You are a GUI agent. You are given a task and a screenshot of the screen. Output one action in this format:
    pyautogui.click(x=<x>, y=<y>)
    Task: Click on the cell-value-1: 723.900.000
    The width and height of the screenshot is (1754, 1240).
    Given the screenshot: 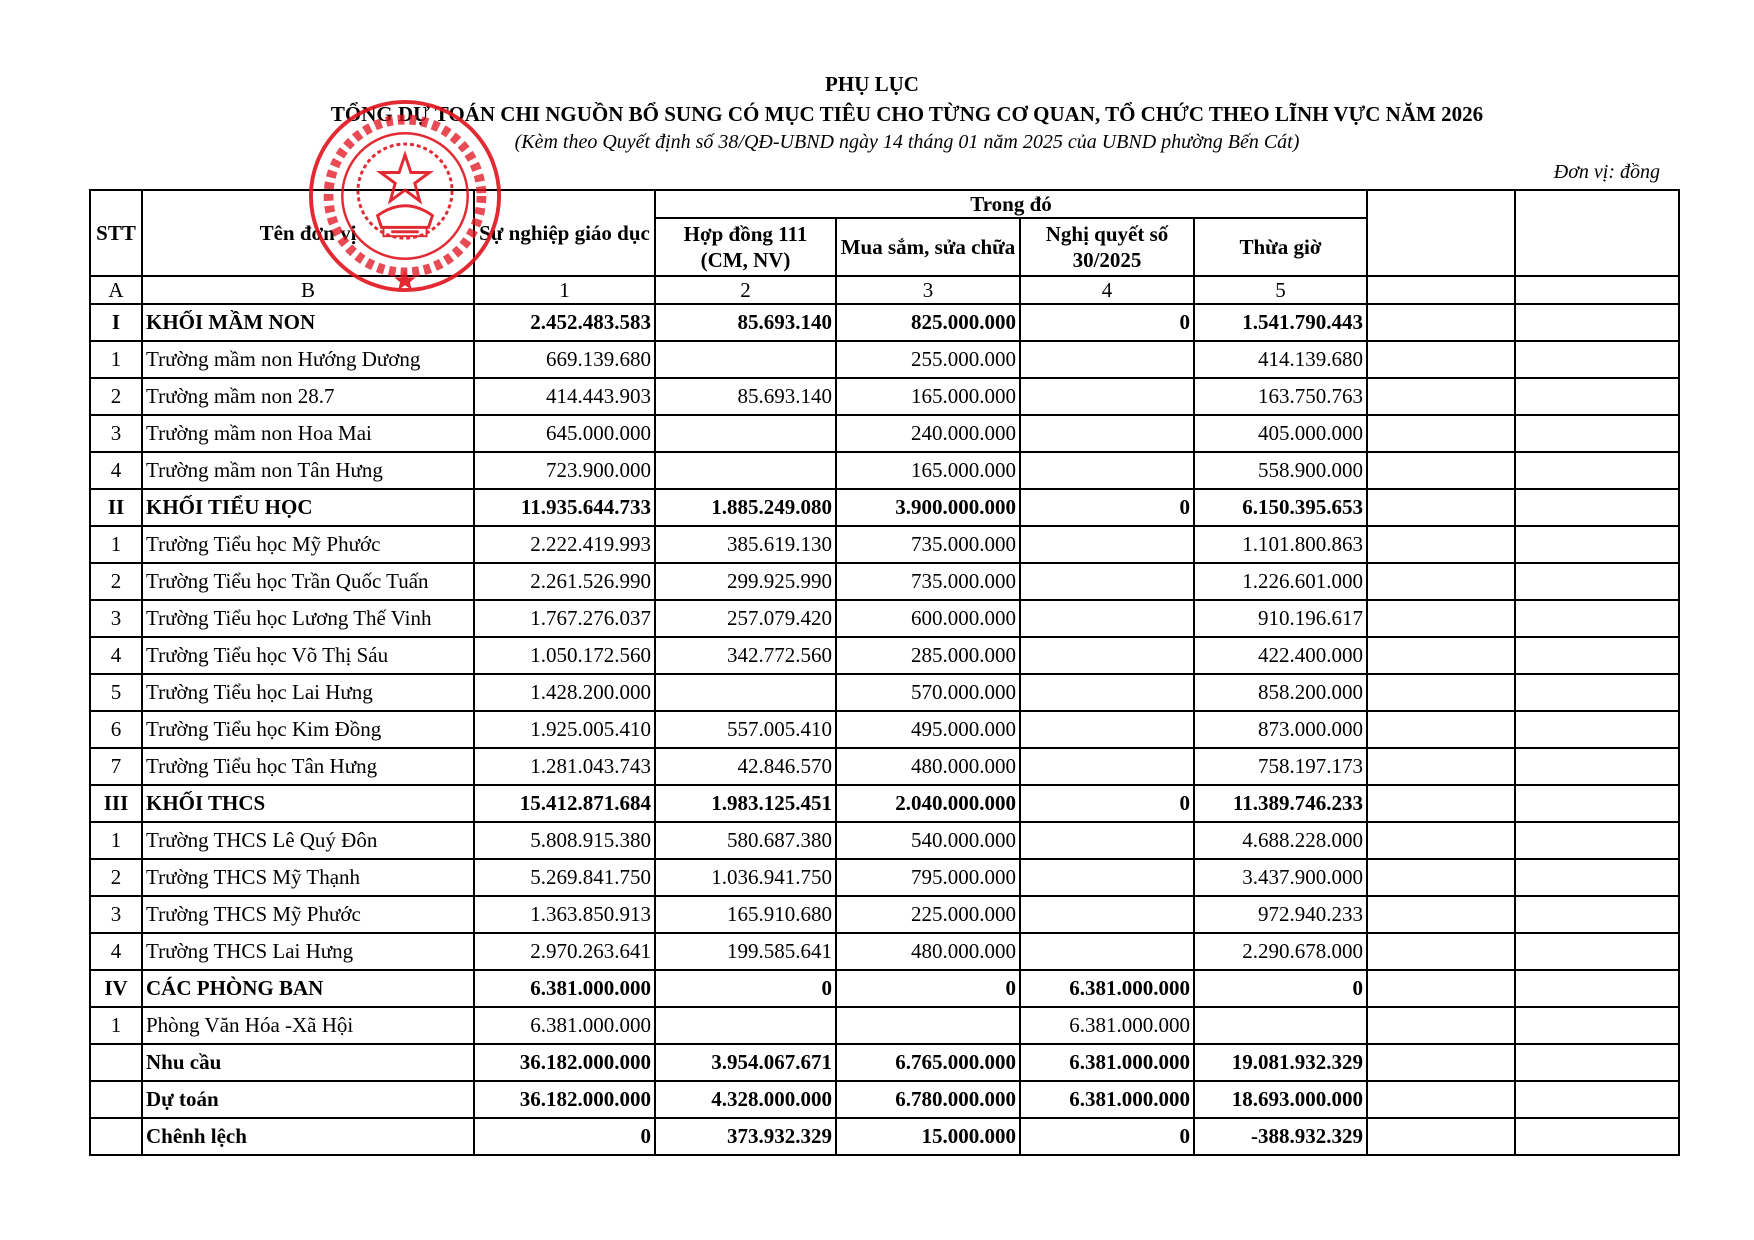 What is the action you would take?
    pyautogui.click(x=564, y=470)
    